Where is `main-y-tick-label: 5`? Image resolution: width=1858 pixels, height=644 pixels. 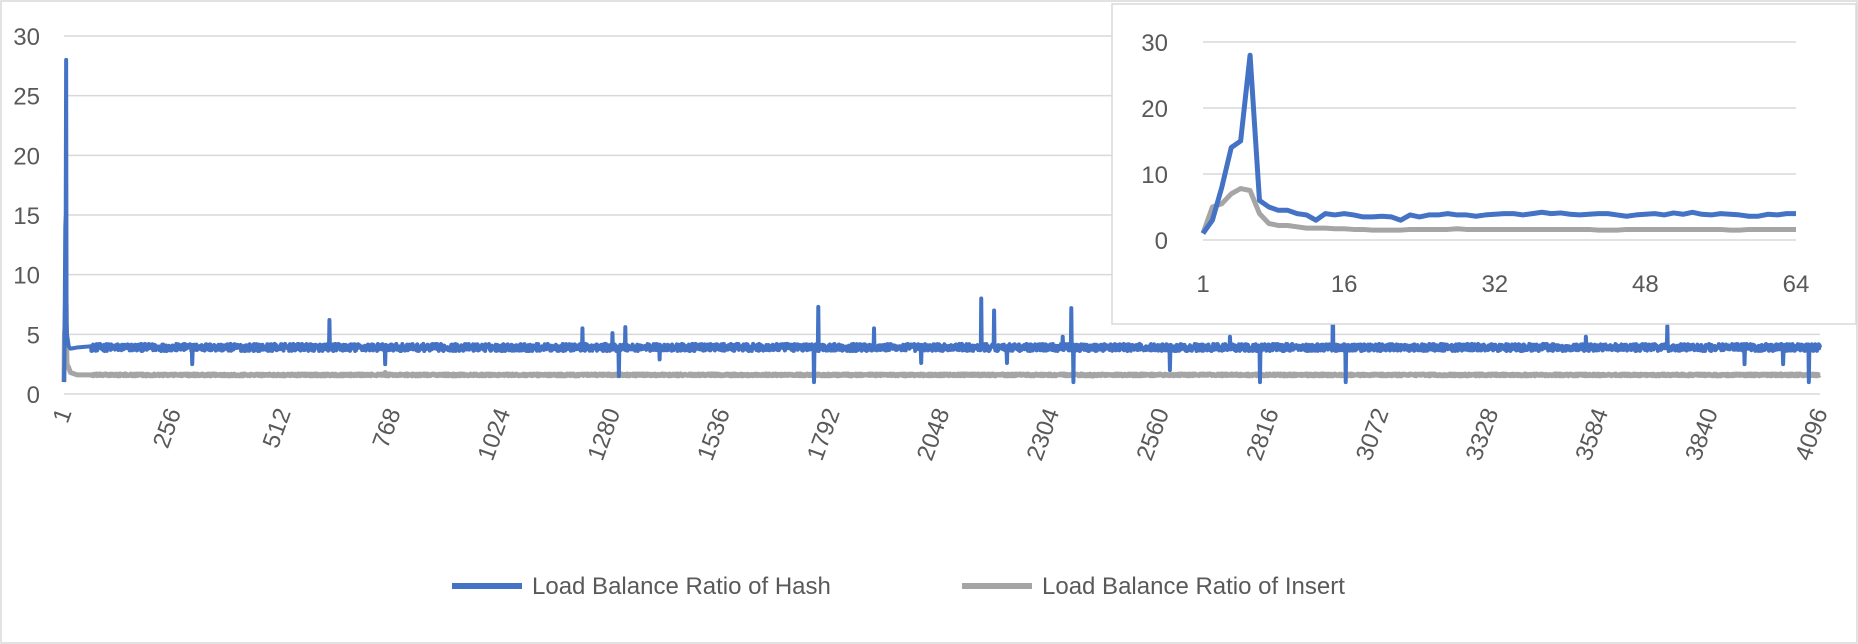
main-y-tick-label: 5 is located at coordinates (33, 335).